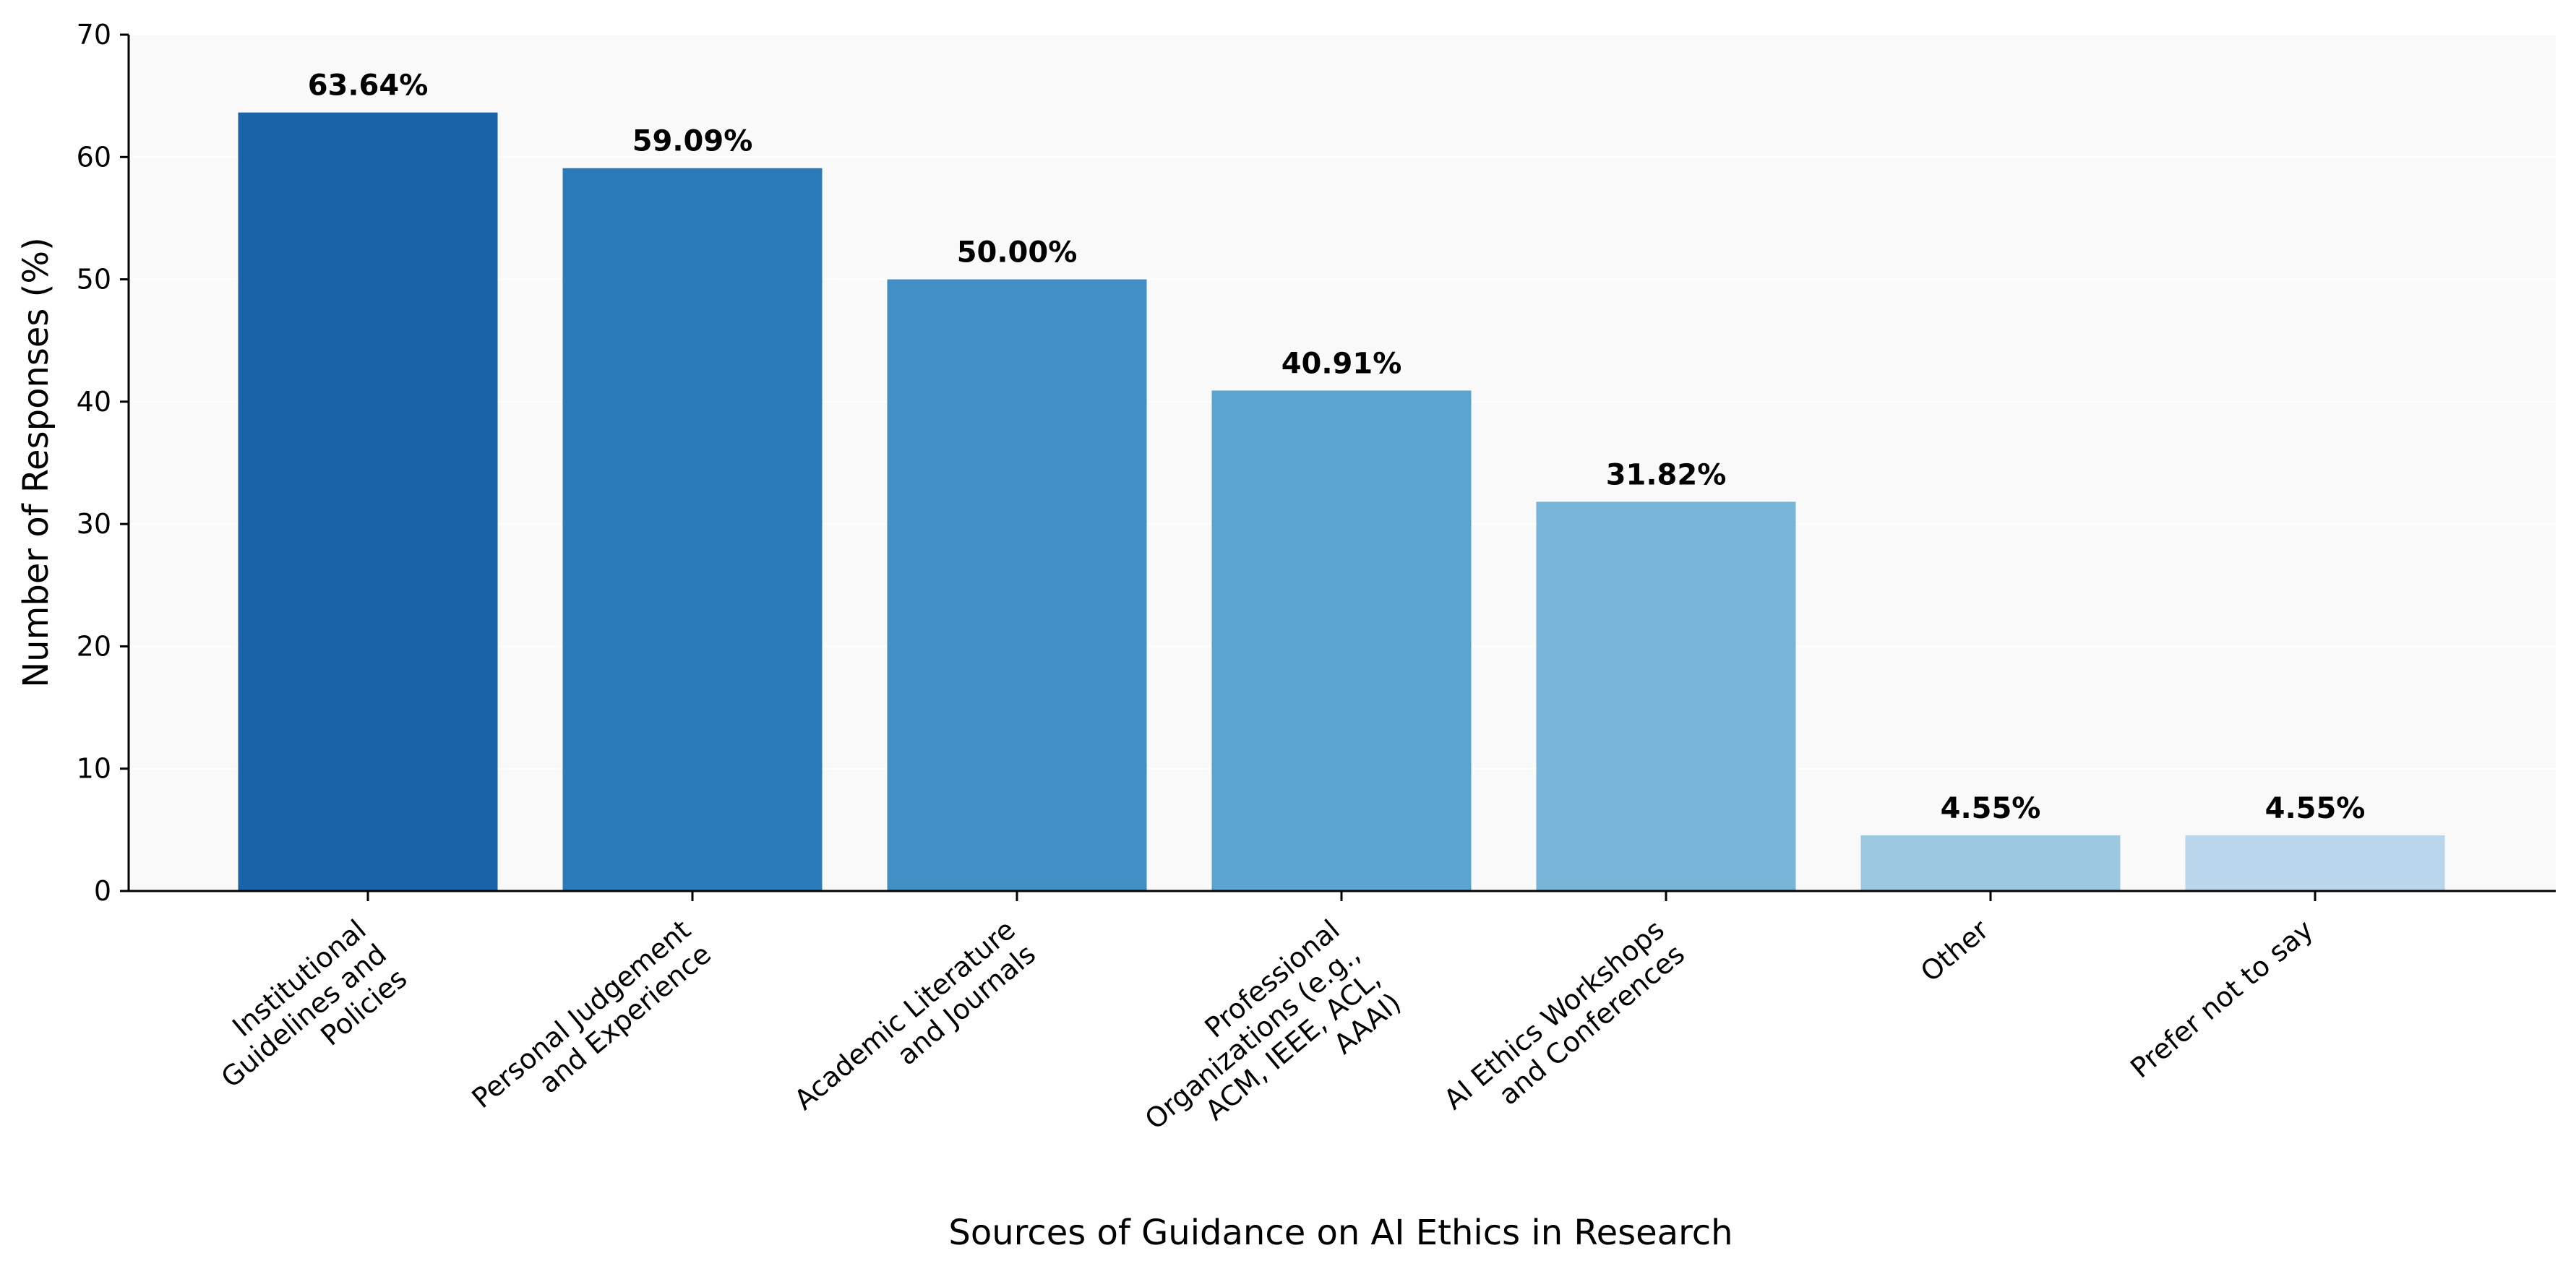  What do you see at coordinates (1341, 363) in the screenshot?
I see `bar-value-label: 40.91%` at bounding box center [1341, 363].